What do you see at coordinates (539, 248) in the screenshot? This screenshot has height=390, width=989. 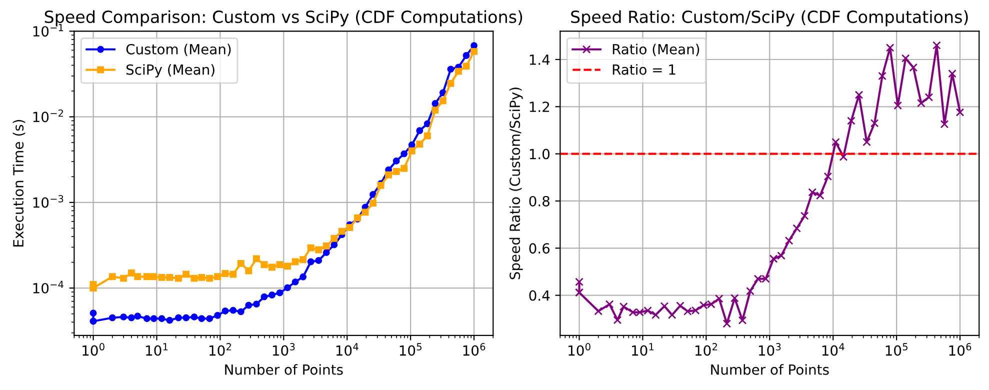 I see `y-tick-label: 0.6` at bounding box center [539, 248].